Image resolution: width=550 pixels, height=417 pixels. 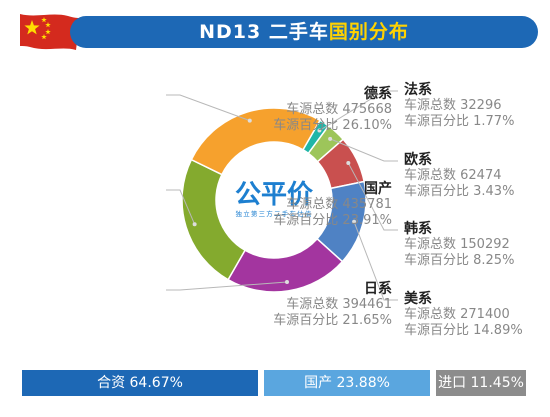 I want to click on slice-count-2: 车源总数 150292, so click(x=457, y=244).